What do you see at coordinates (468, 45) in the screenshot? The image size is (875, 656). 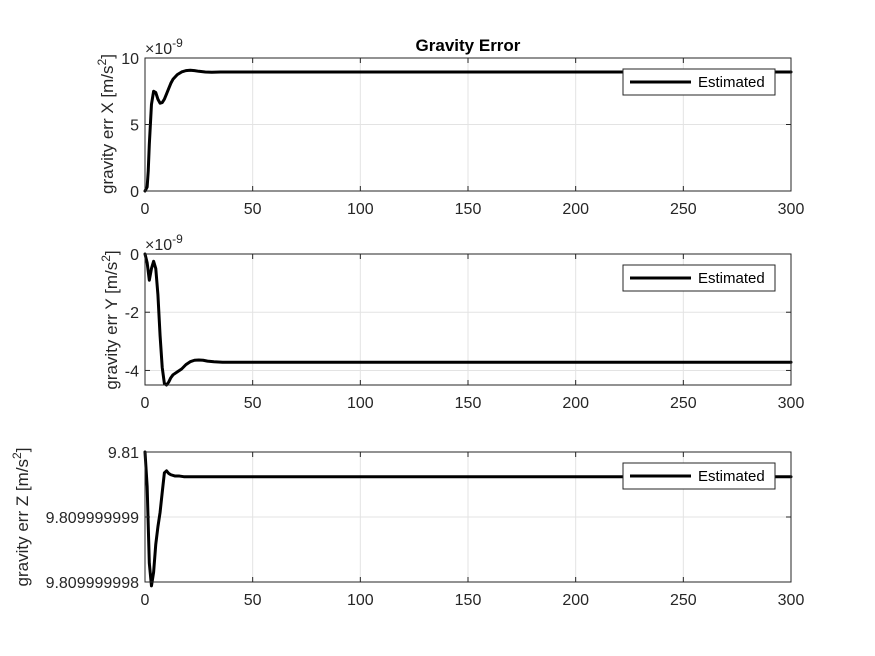 I see `chart-title: Gravity Error` at bounding box center [468, 45].